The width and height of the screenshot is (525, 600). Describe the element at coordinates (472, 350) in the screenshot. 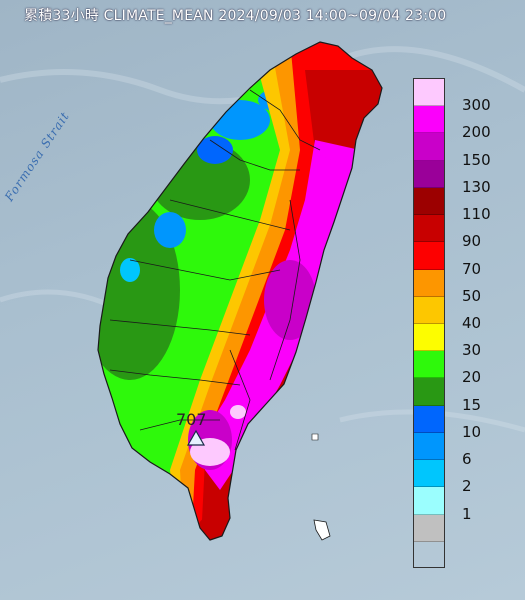

I see `legend-label: 30` at that location.